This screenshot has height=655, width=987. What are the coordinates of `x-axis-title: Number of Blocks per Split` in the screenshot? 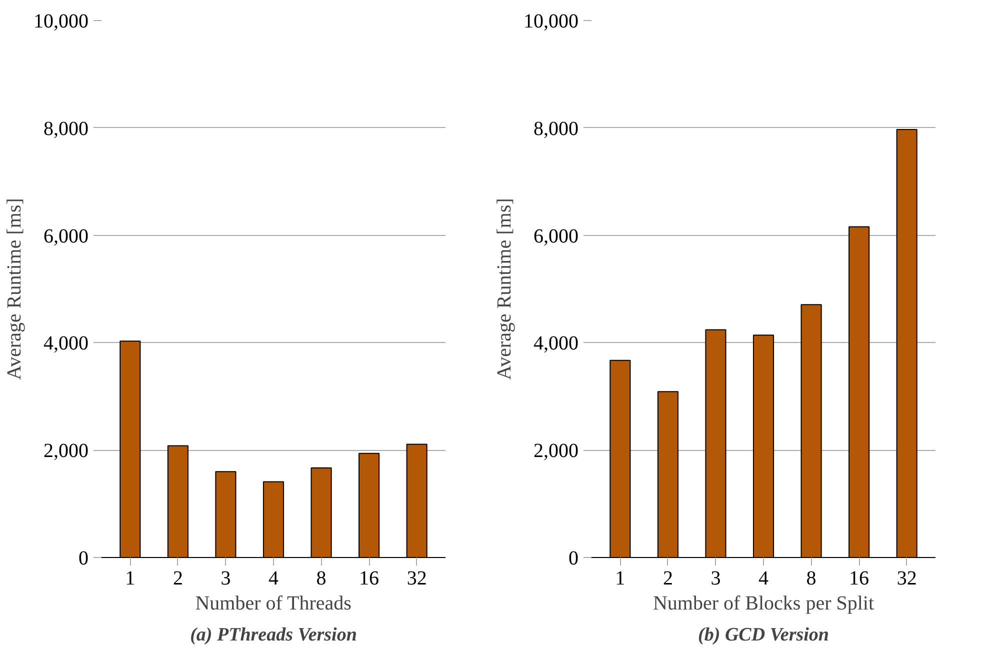 It's located at (763, 603).